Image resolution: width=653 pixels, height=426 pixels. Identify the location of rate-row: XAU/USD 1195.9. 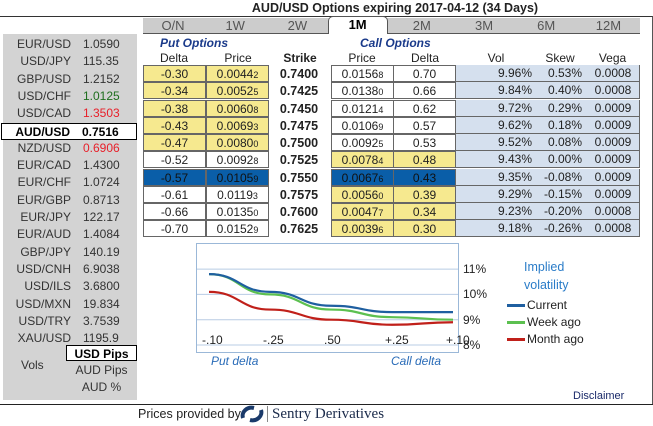
(70, 338).